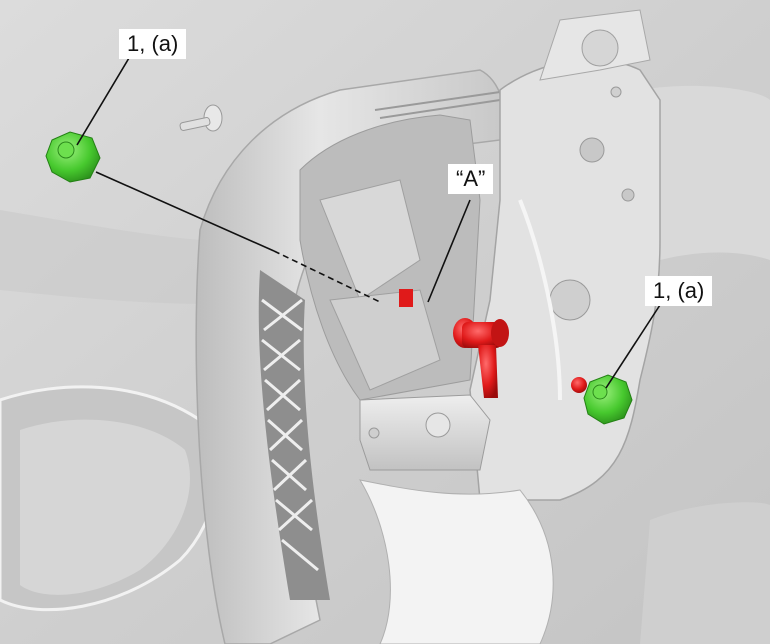 Image resolution: width=770 pixels, height=644 pixels. Describe the element at coordinates (374, 433) in the screenshot. I see `mounting-block-pin` at that location.